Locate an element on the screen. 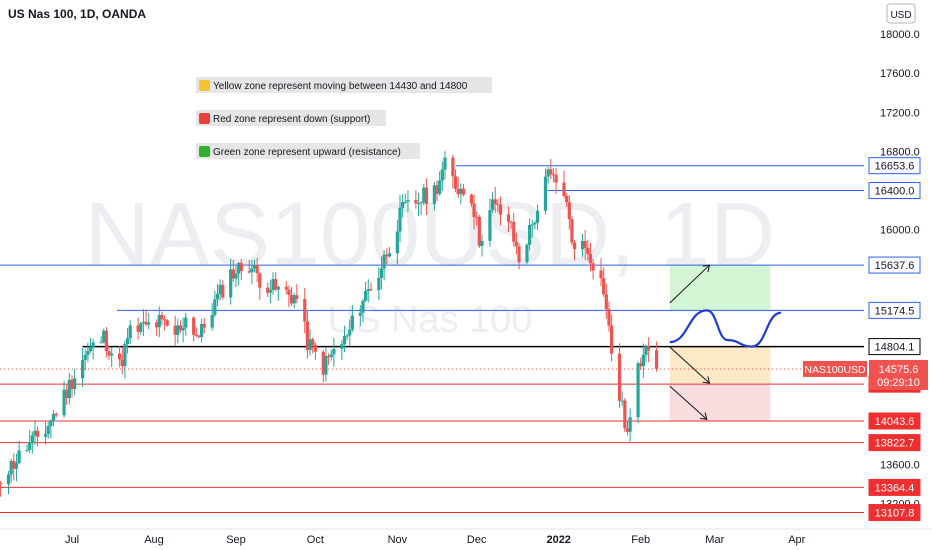 The width and height of the screenshot is (932, 550). price-tick-label: 18000.0 is located at coordinates (900, 35).